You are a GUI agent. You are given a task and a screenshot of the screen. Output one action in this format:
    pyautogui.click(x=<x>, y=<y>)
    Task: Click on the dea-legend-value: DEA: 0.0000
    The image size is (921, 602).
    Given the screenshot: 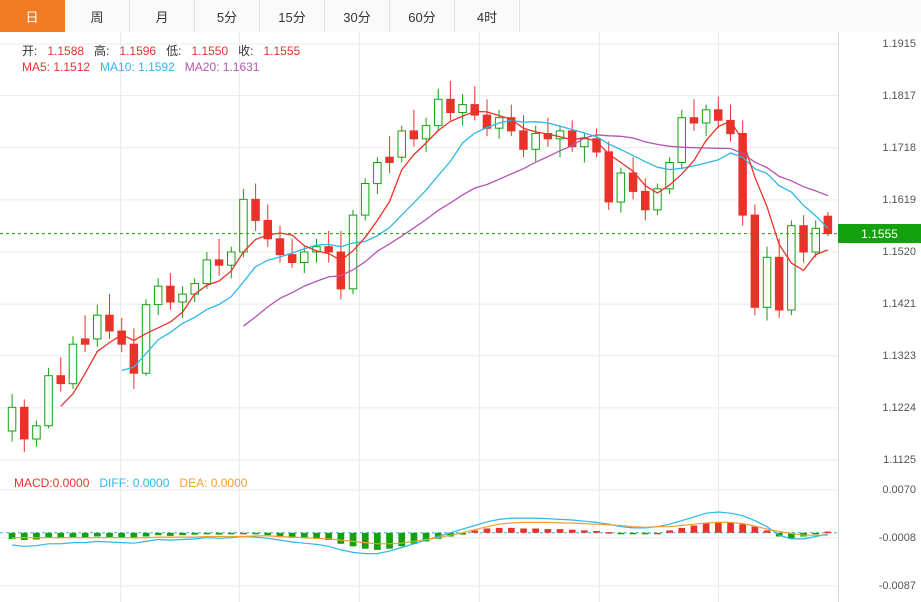 What is the action you would take?
    pyautogui.click(x=213, y=483)
    